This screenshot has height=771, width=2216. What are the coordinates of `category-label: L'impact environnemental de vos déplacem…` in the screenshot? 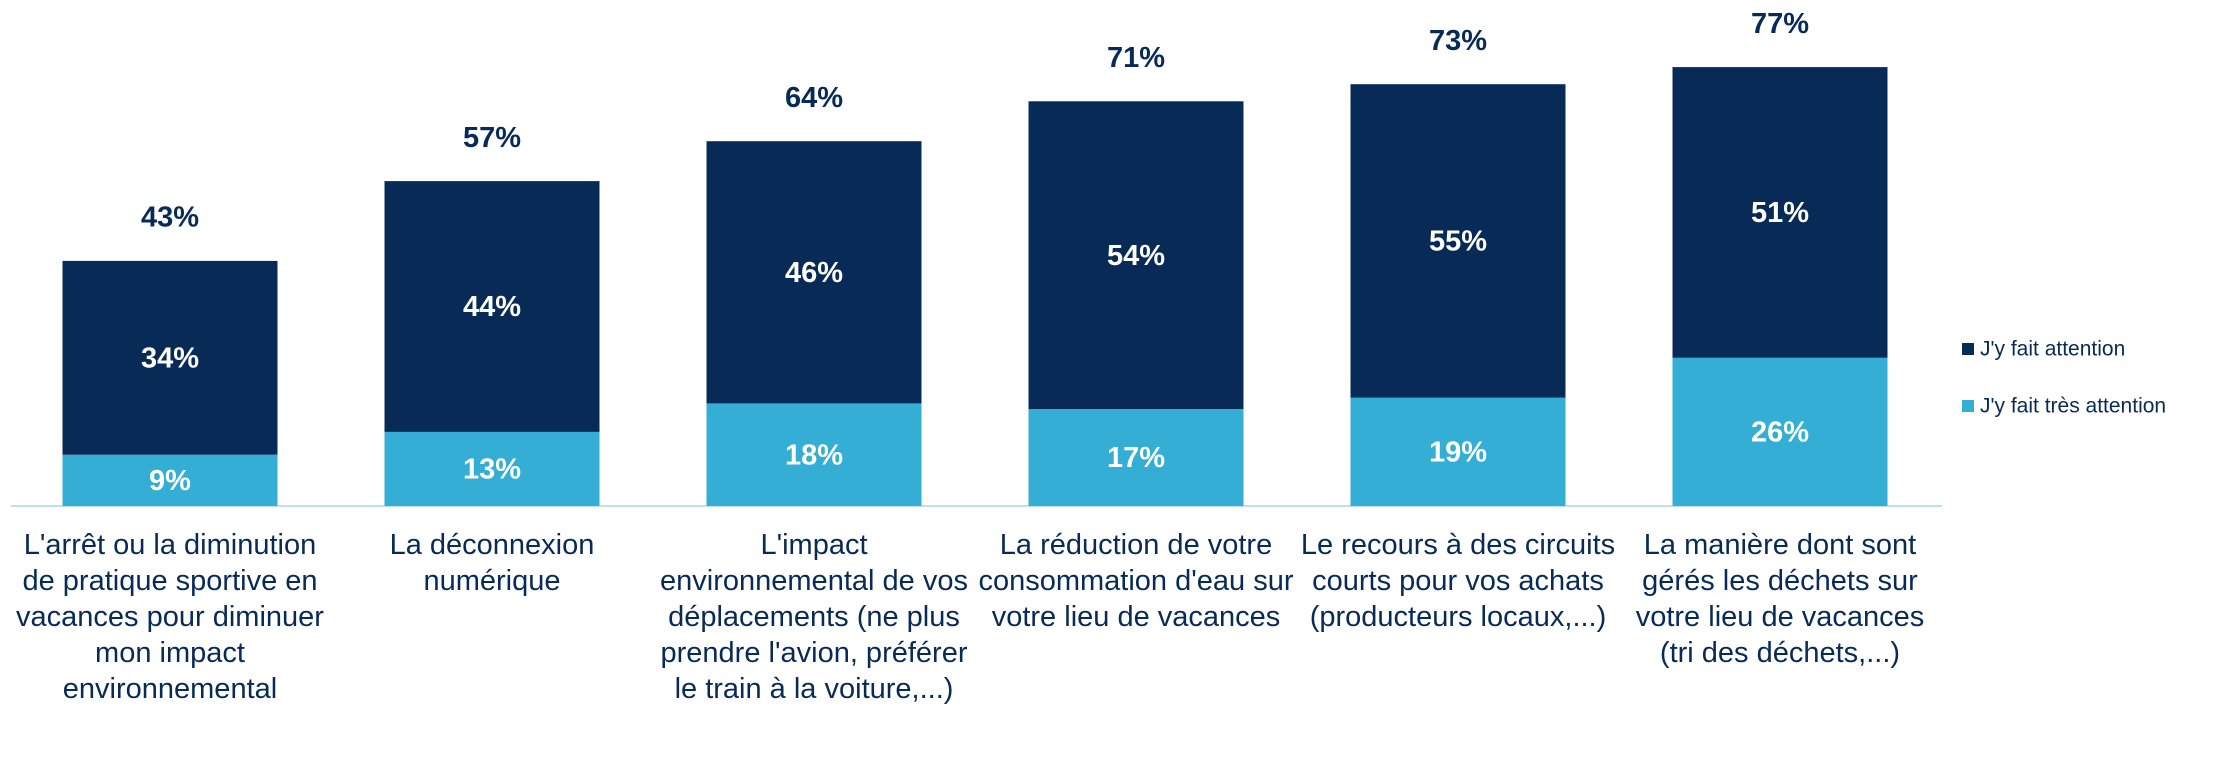 It's located at (814, 617).